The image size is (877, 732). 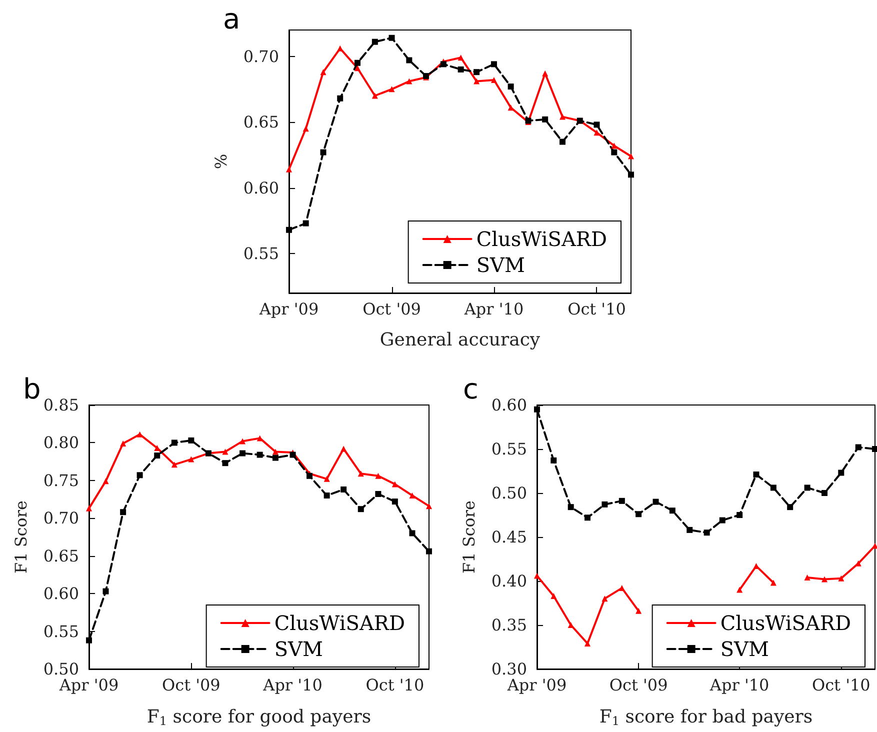 I want to click on x-tick-label: Apr '10, so click(x=493, y=309).